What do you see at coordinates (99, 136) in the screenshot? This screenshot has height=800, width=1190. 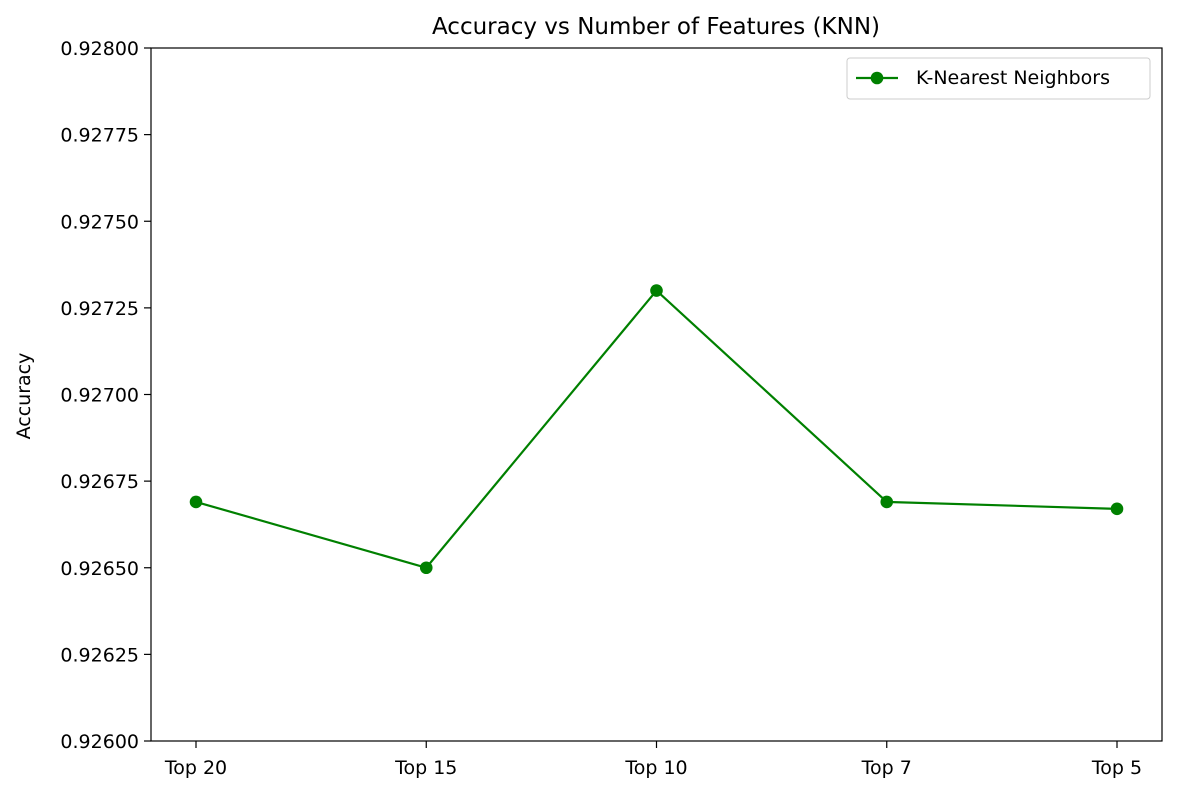 I see `y-tick-label: 0.92775` at bounding box center [99, 136].